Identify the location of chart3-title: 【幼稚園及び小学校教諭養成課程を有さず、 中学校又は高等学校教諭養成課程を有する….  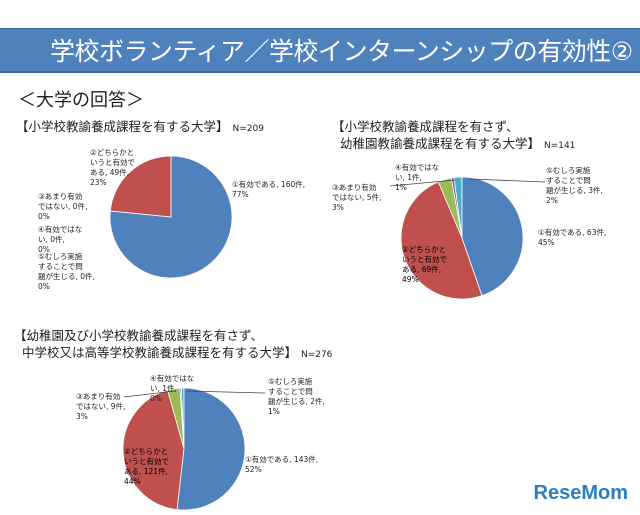
(173, 345).